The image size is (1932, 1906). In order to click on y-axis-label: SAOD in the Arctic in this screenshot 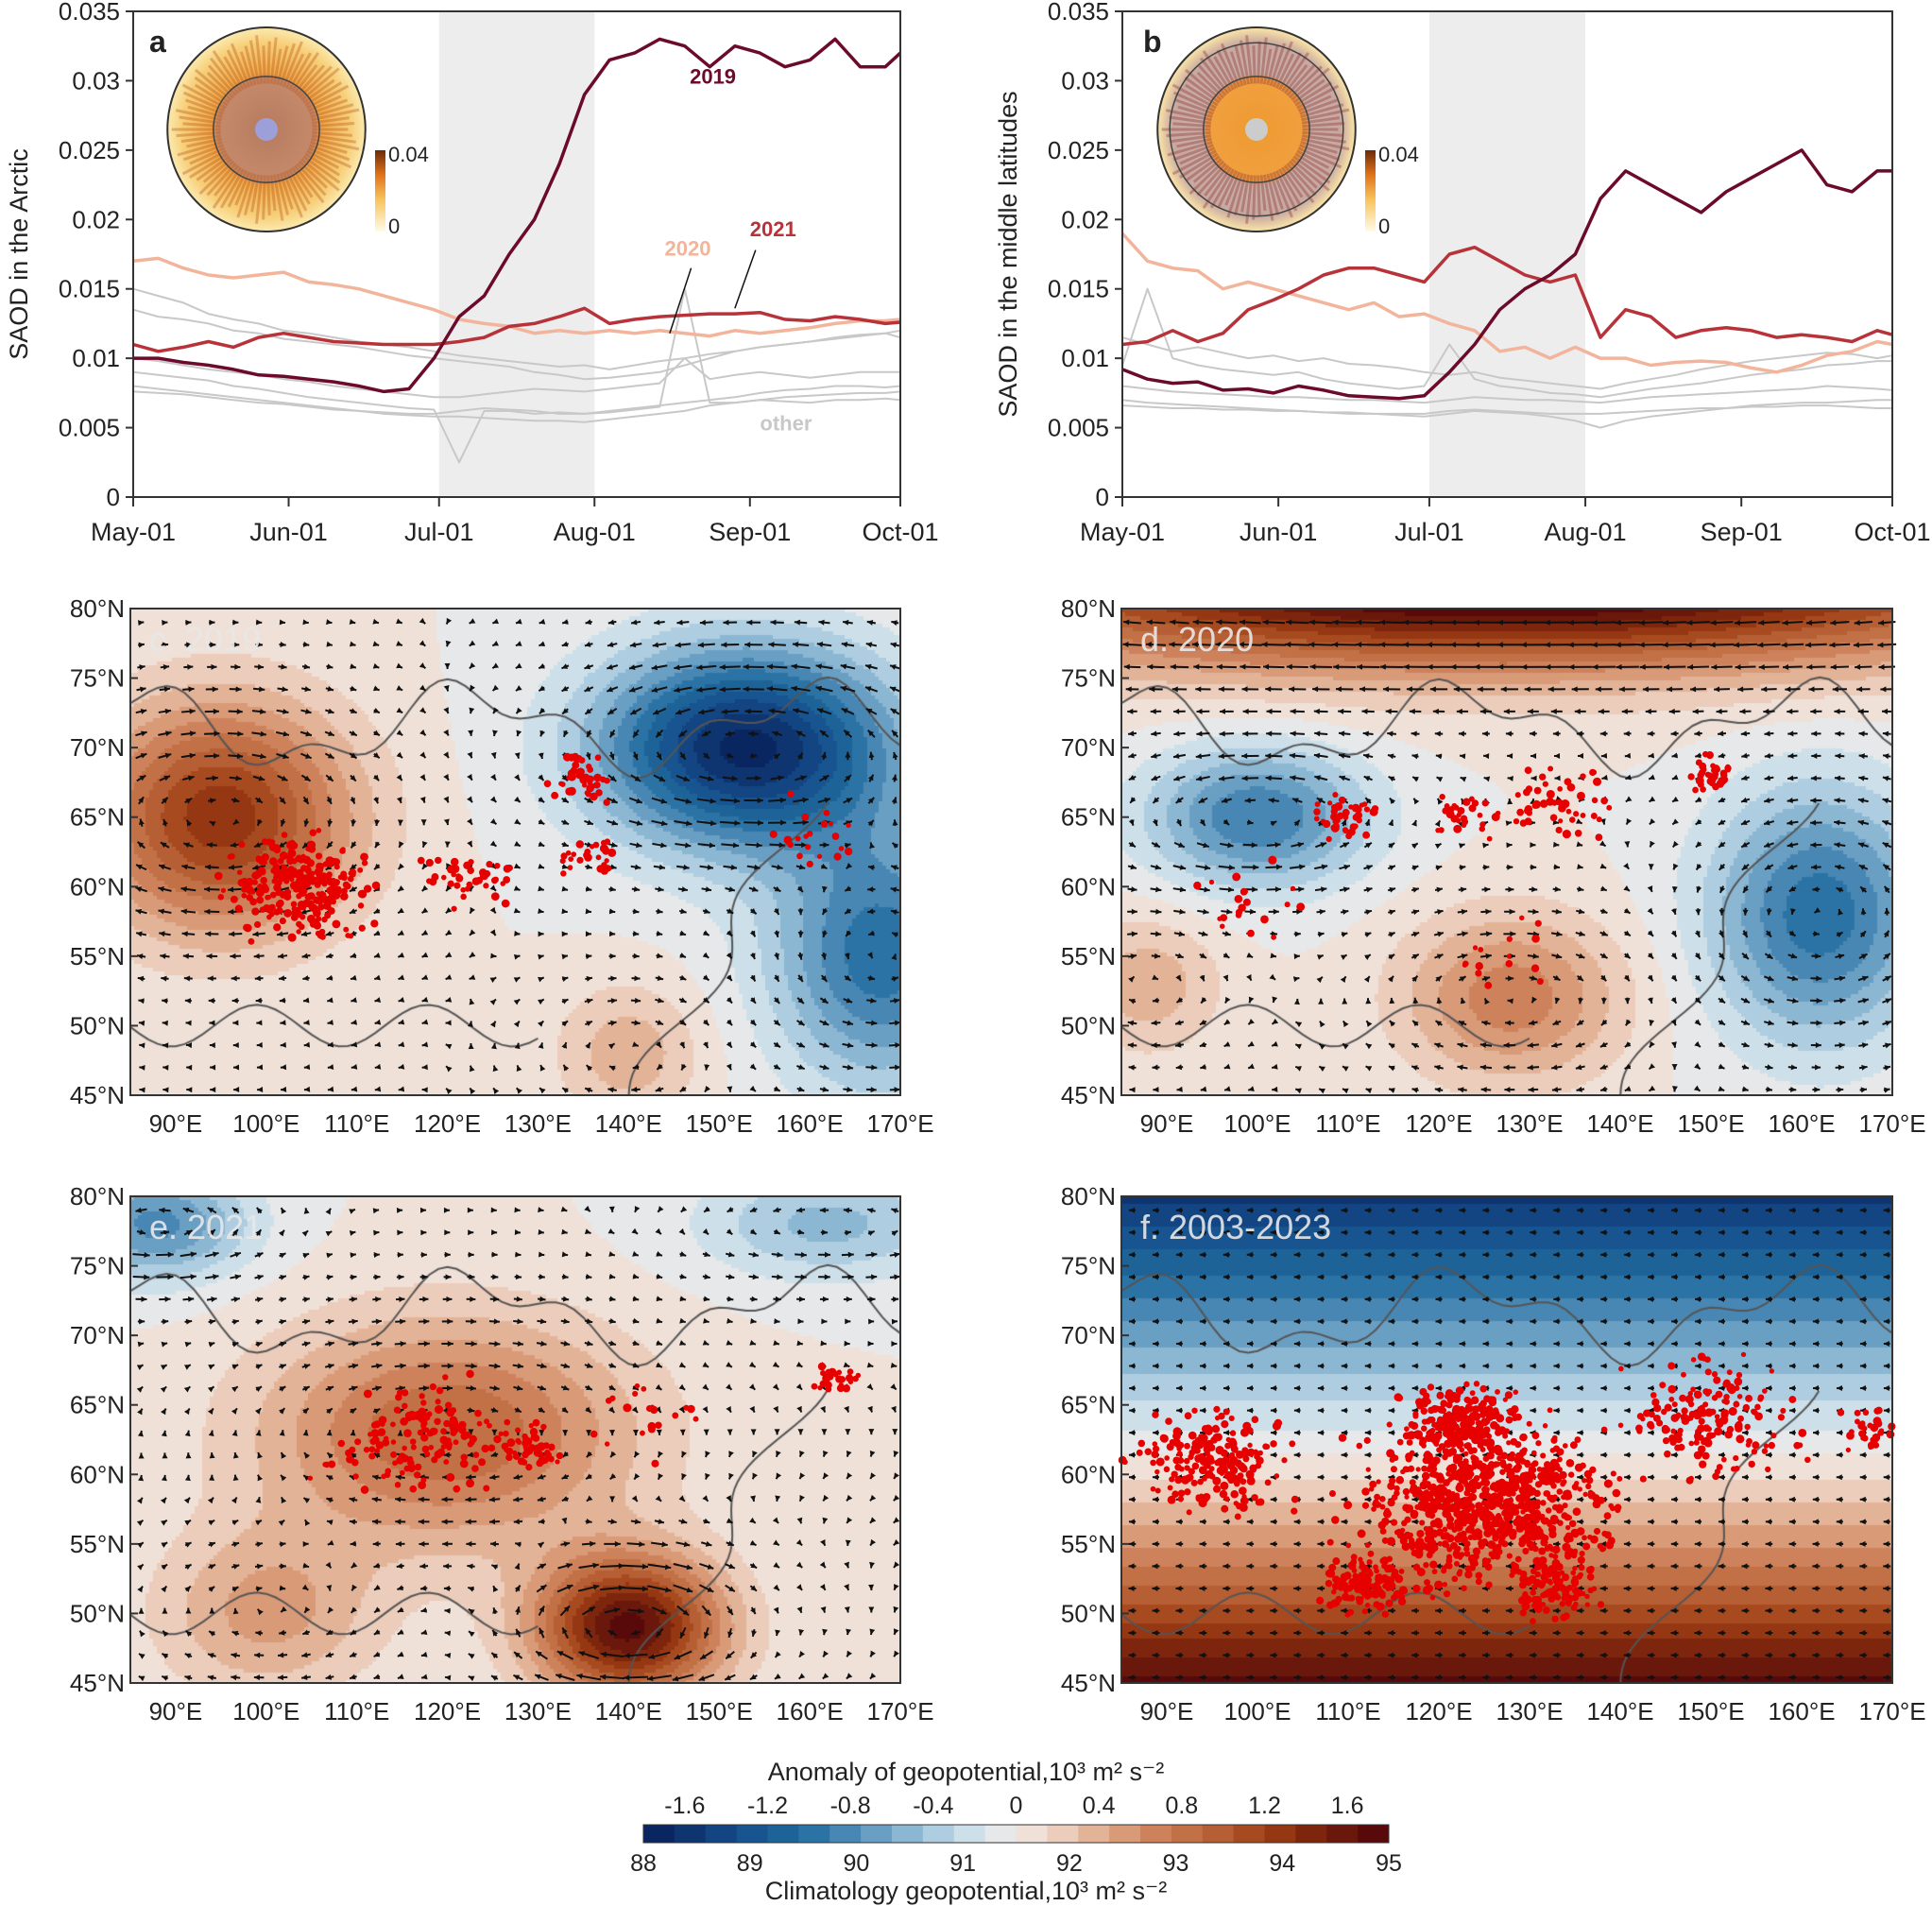, I will do `click(19, 254)`.